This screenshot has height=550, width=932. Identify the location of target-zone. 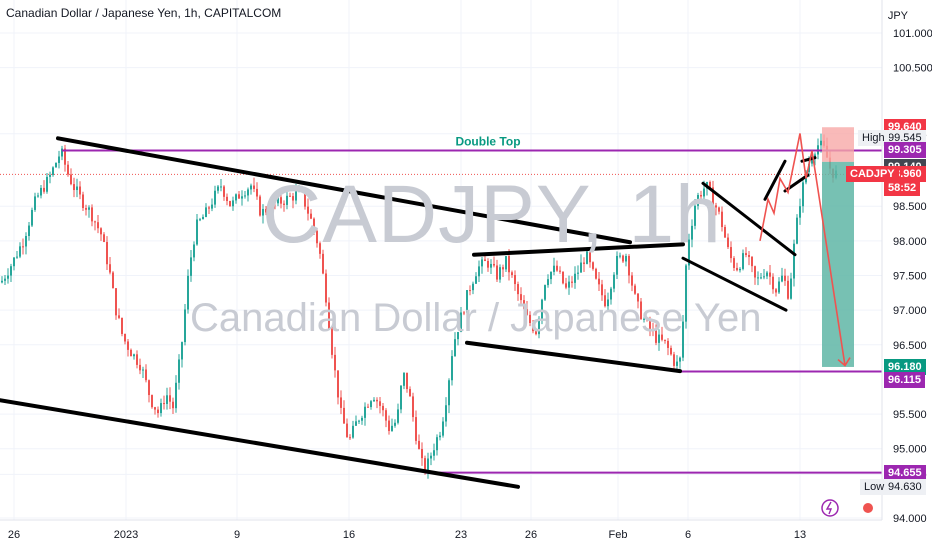
(838, 264).